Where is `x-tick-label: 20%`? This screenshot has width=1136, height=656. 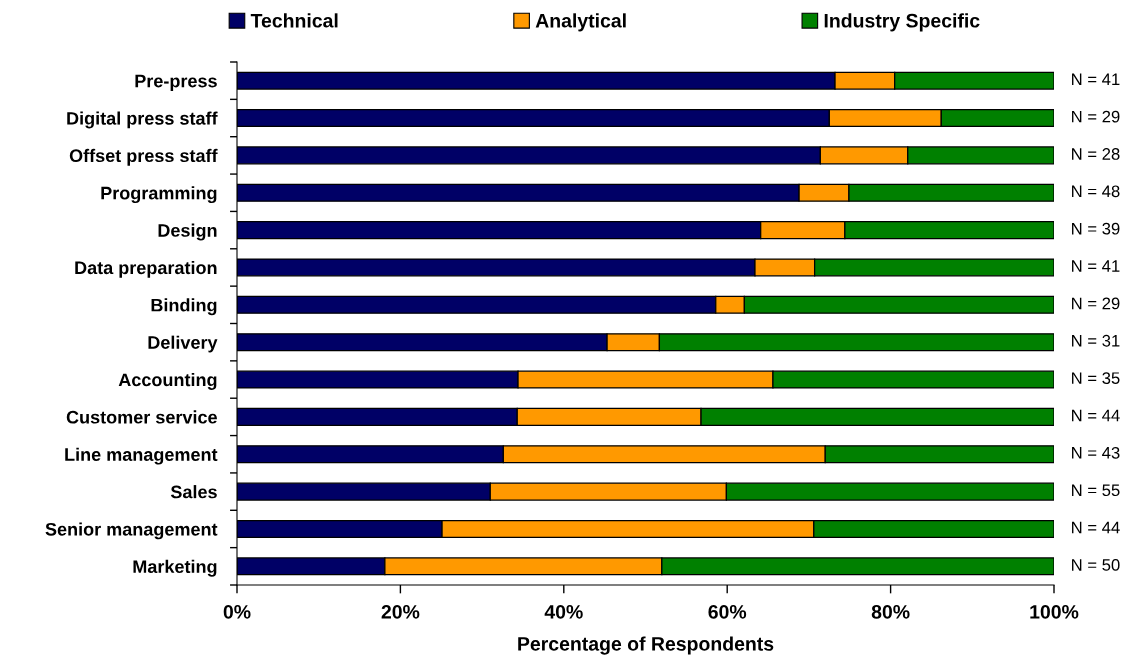 x-tick-label: 20% is located at coordinates (400, 611).